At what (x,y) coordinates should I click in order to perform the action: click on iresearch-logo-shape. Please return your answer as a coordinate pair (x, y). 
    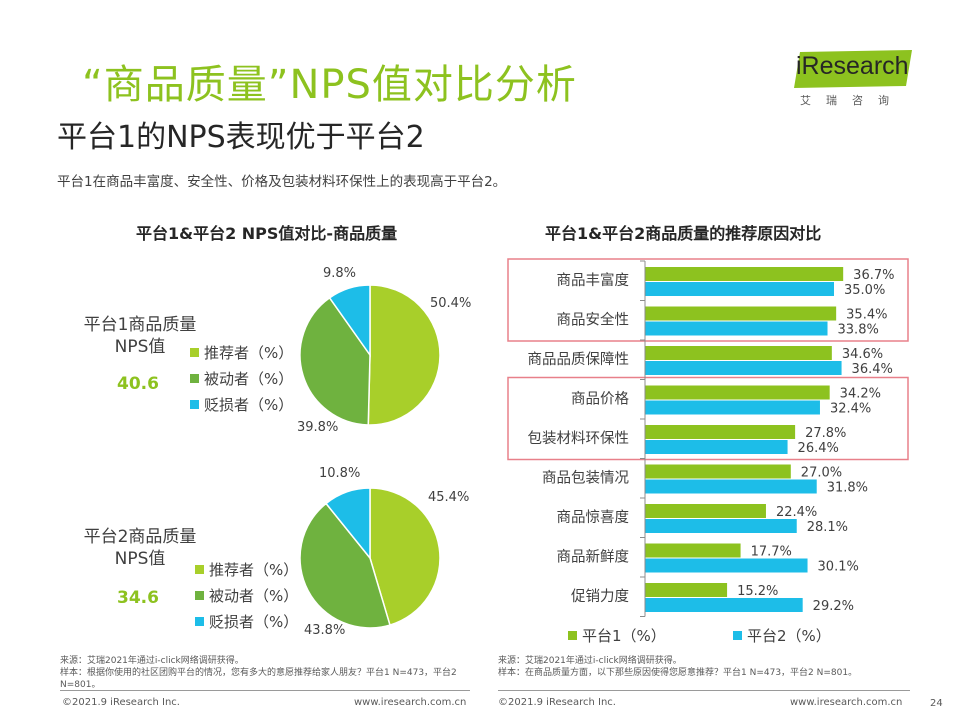
    Looking at the image, I should click on (853, 69).